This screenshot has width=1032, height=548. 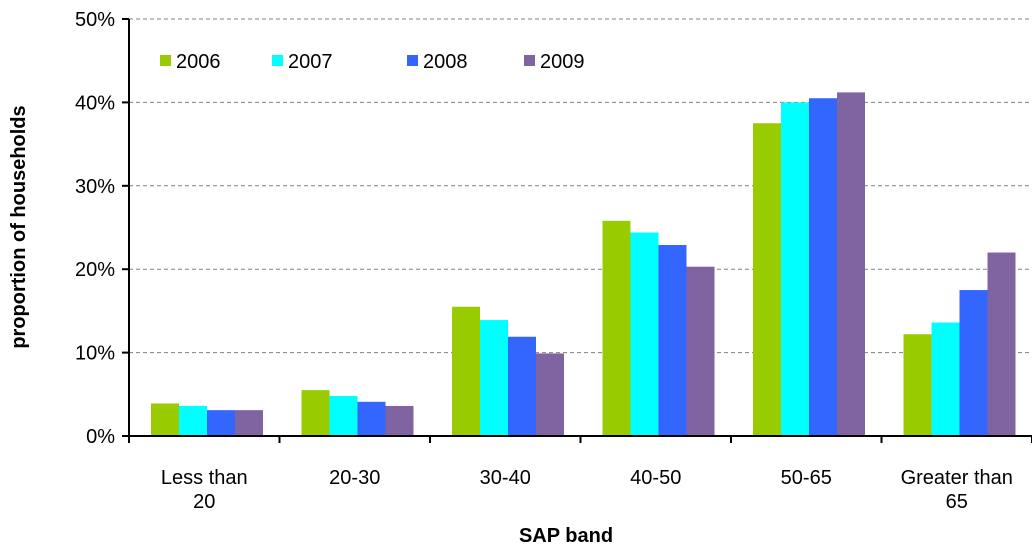 What do you see at coordinates (204, 490) in the screenshot?
I see `x-tick-label: Less than 20` at bounding box center [204, 490].